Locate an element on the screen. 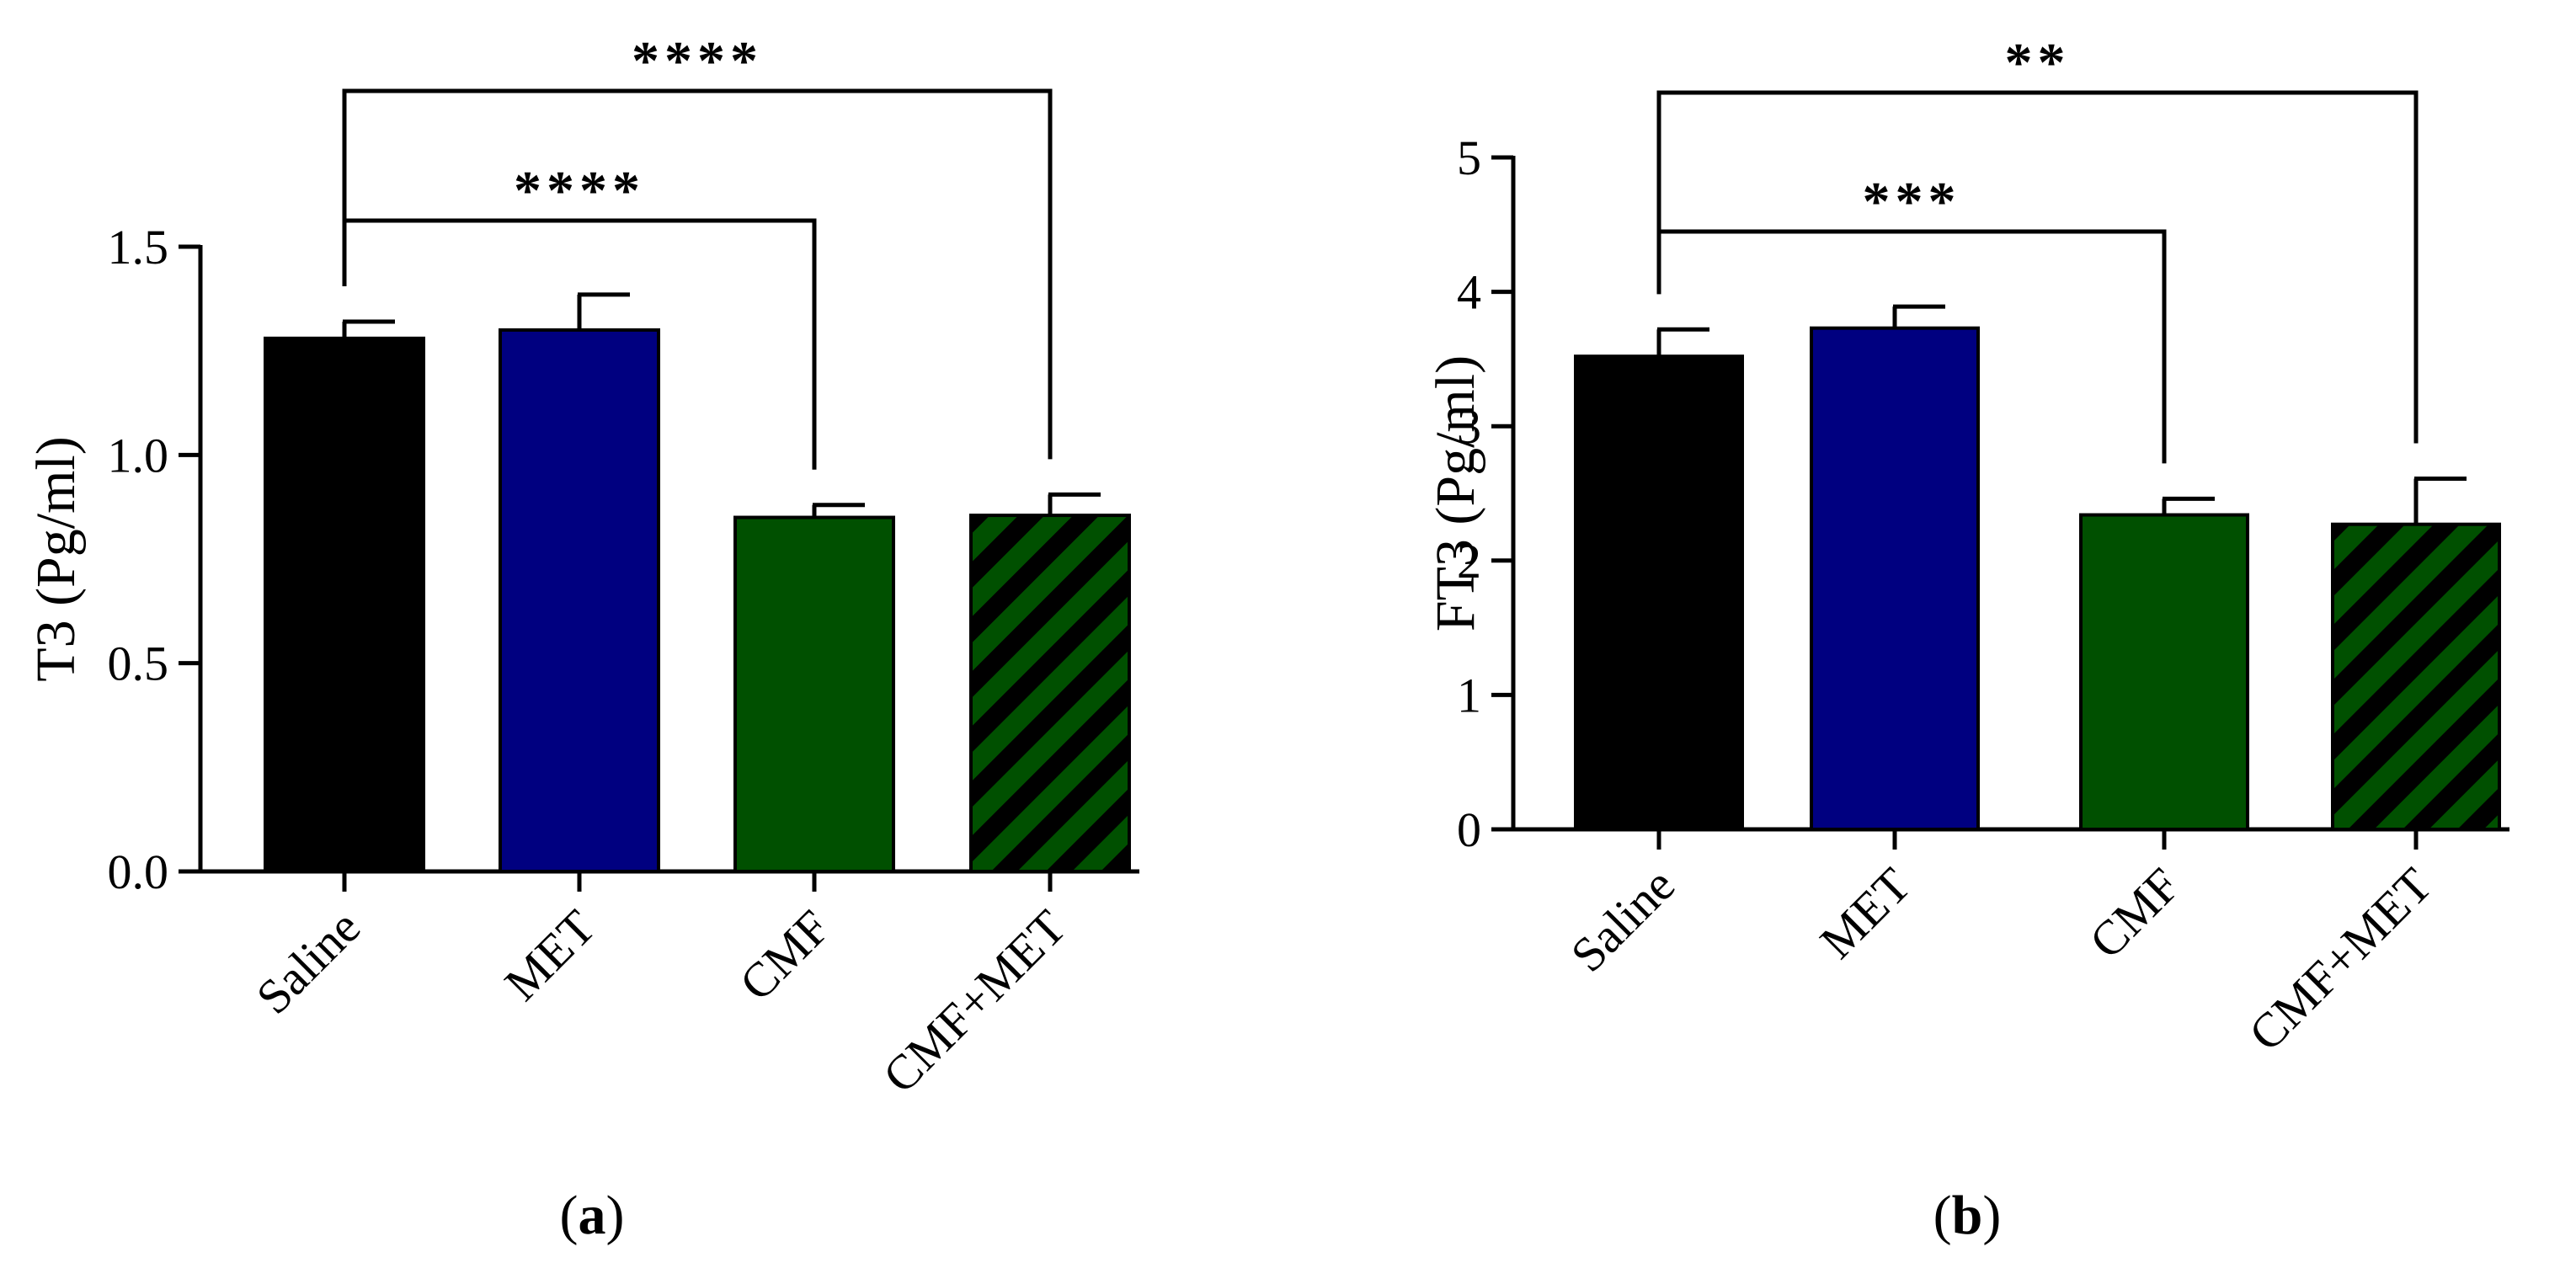 The width and height of the screenshot is (2576, 1268). significance-label: ** is located at coordinates (2038, 62).